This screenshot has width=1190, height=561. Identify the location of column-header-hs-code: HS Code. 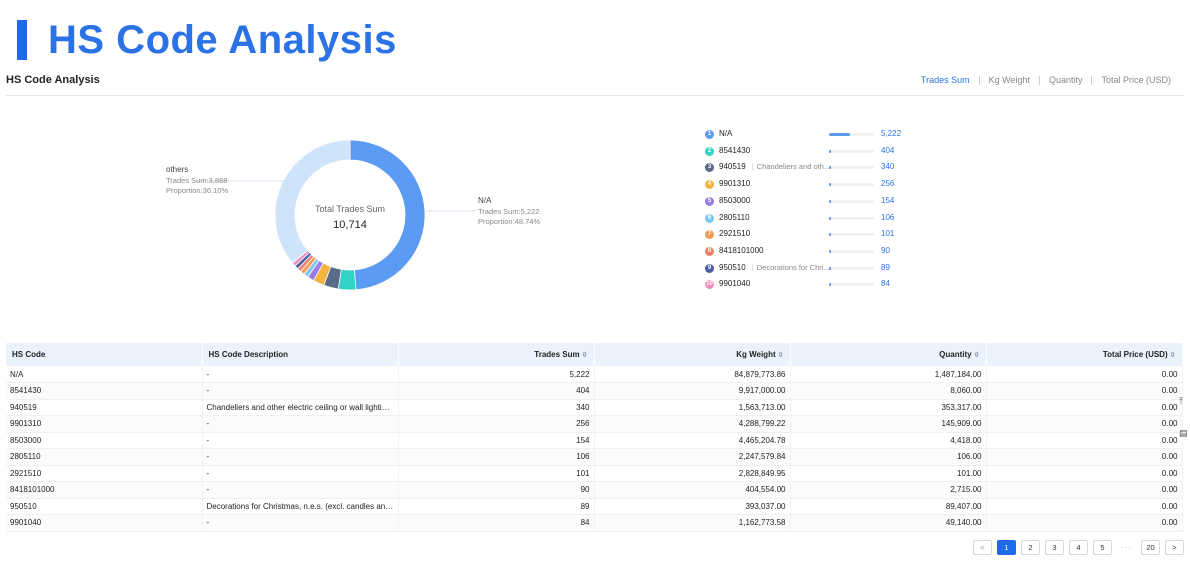
(104, 354).